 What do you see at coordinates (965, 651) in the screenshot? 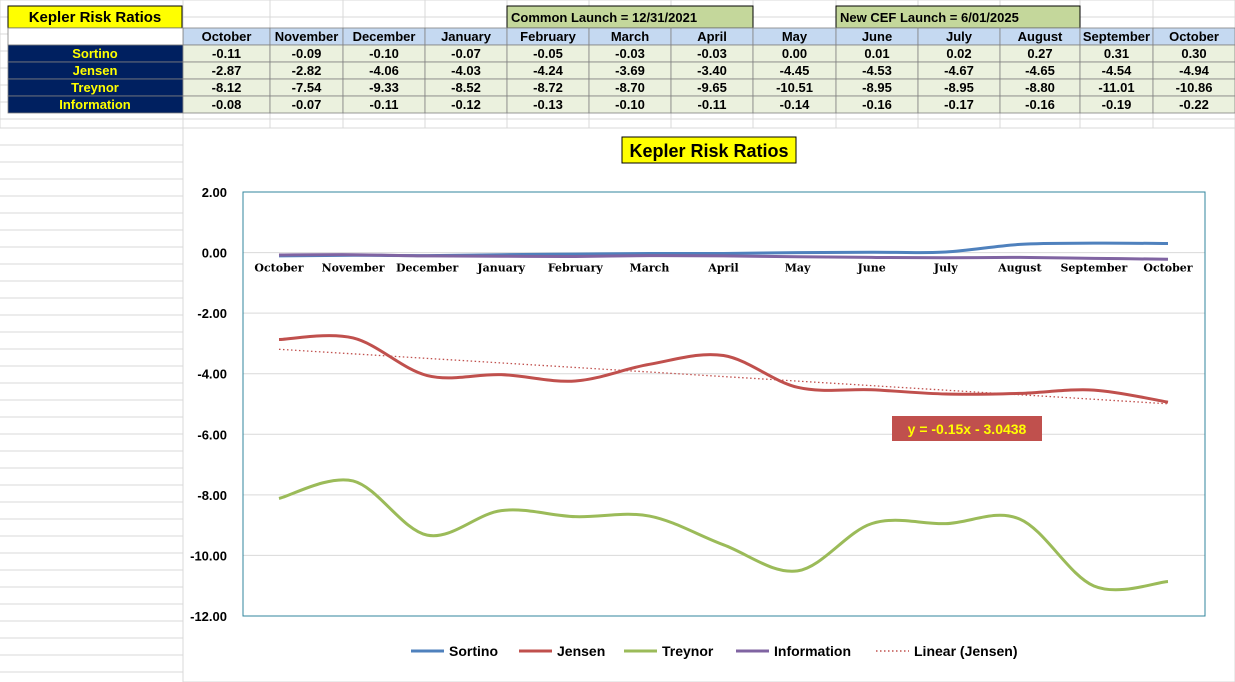
I see `legend-label: Linear (Jensen)` at bounding box center [965, 651].